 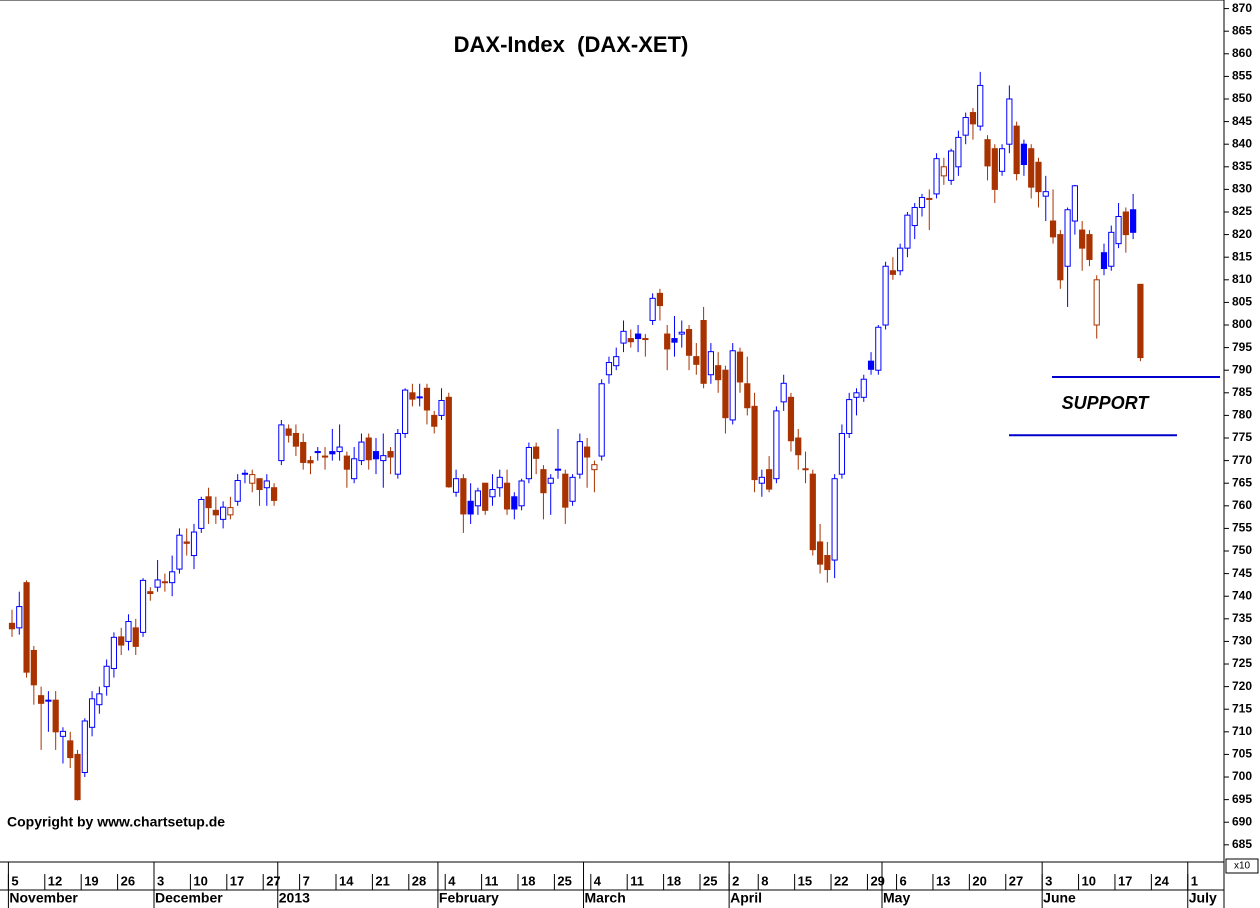 I want to click on y-tick-label: 835, so click(x=1242, y=166).